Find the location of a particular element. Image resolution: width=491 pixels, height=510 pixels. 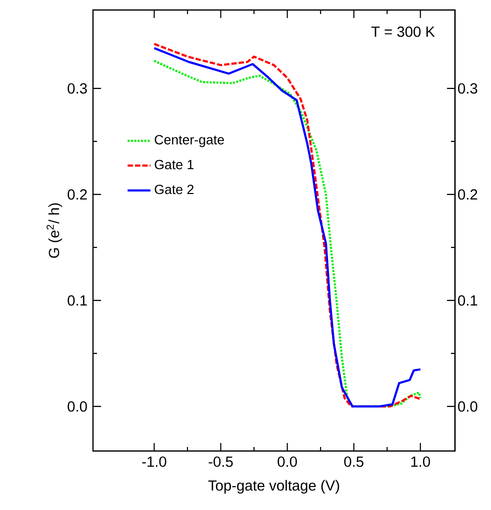

x-tick-label: -0.5 is located at coordinates (220, 461).